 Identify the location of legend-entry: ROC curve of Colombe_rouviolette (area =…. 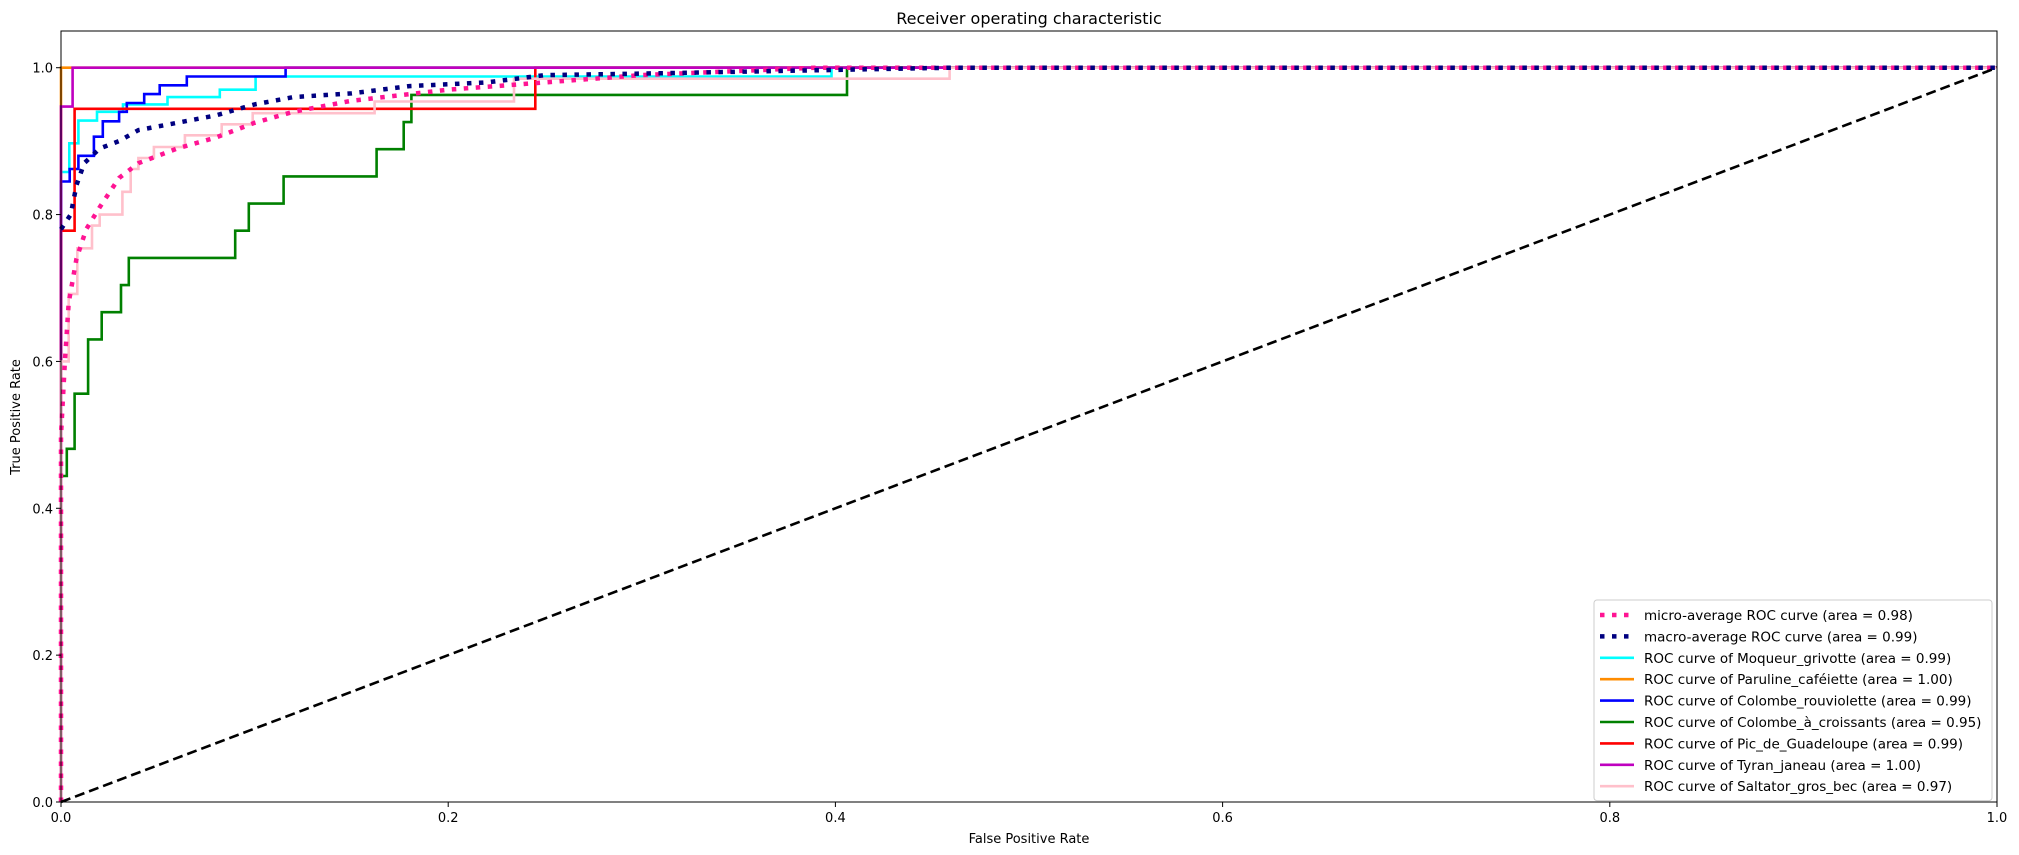
(1808, 702).